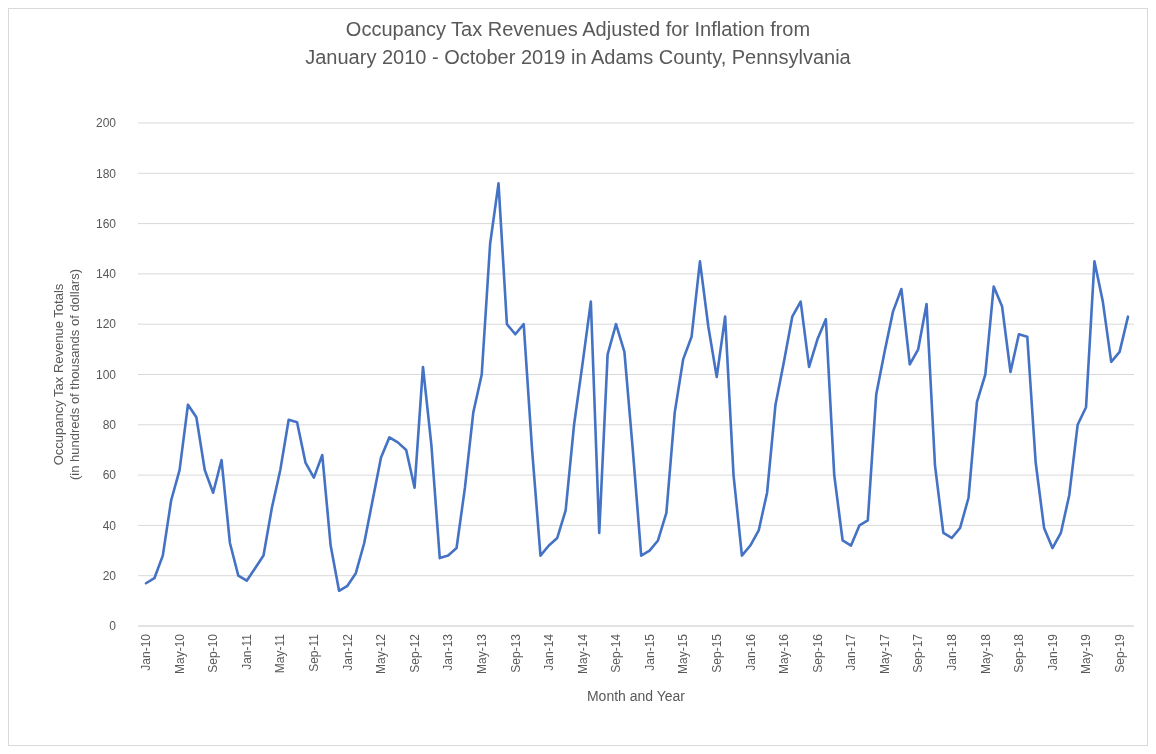 Image resolution: width=1156 pixels, height=754 pixels. What do you see at coordinates (481, 654) in the screenshot?
I see `x-tick-label: May-13` at bounding box center [481, 654].